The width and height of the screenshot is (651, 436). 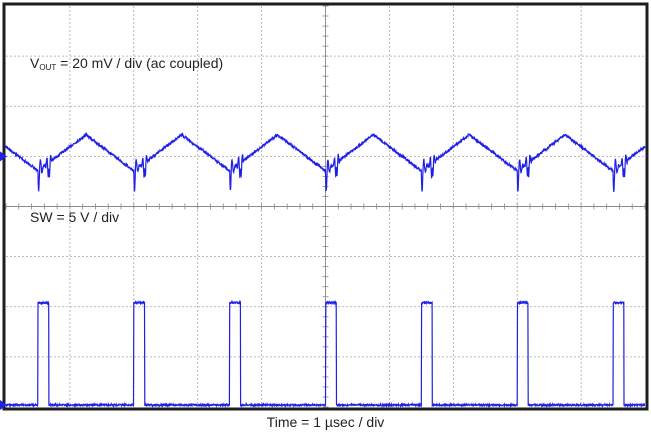 What do you see at coordinates (325, 422) in the screenshot?
I see `x-axis-label: Time = 1 µsec / div` at bounding box center [325, 422].